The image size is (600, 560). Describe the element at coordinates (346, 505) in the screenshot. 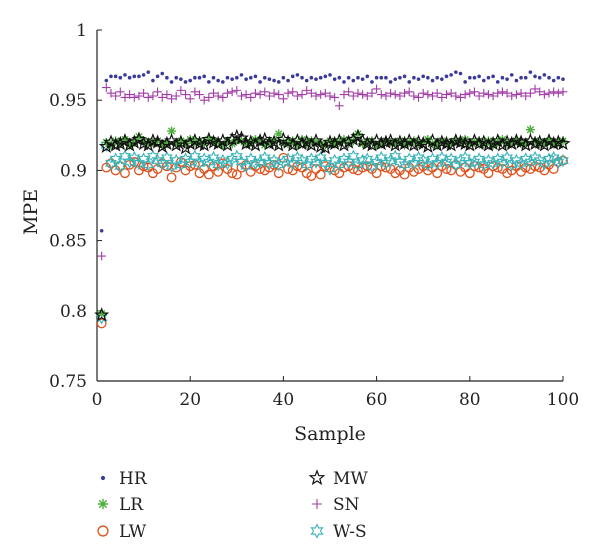

I see `legend-label: SN` at that location.